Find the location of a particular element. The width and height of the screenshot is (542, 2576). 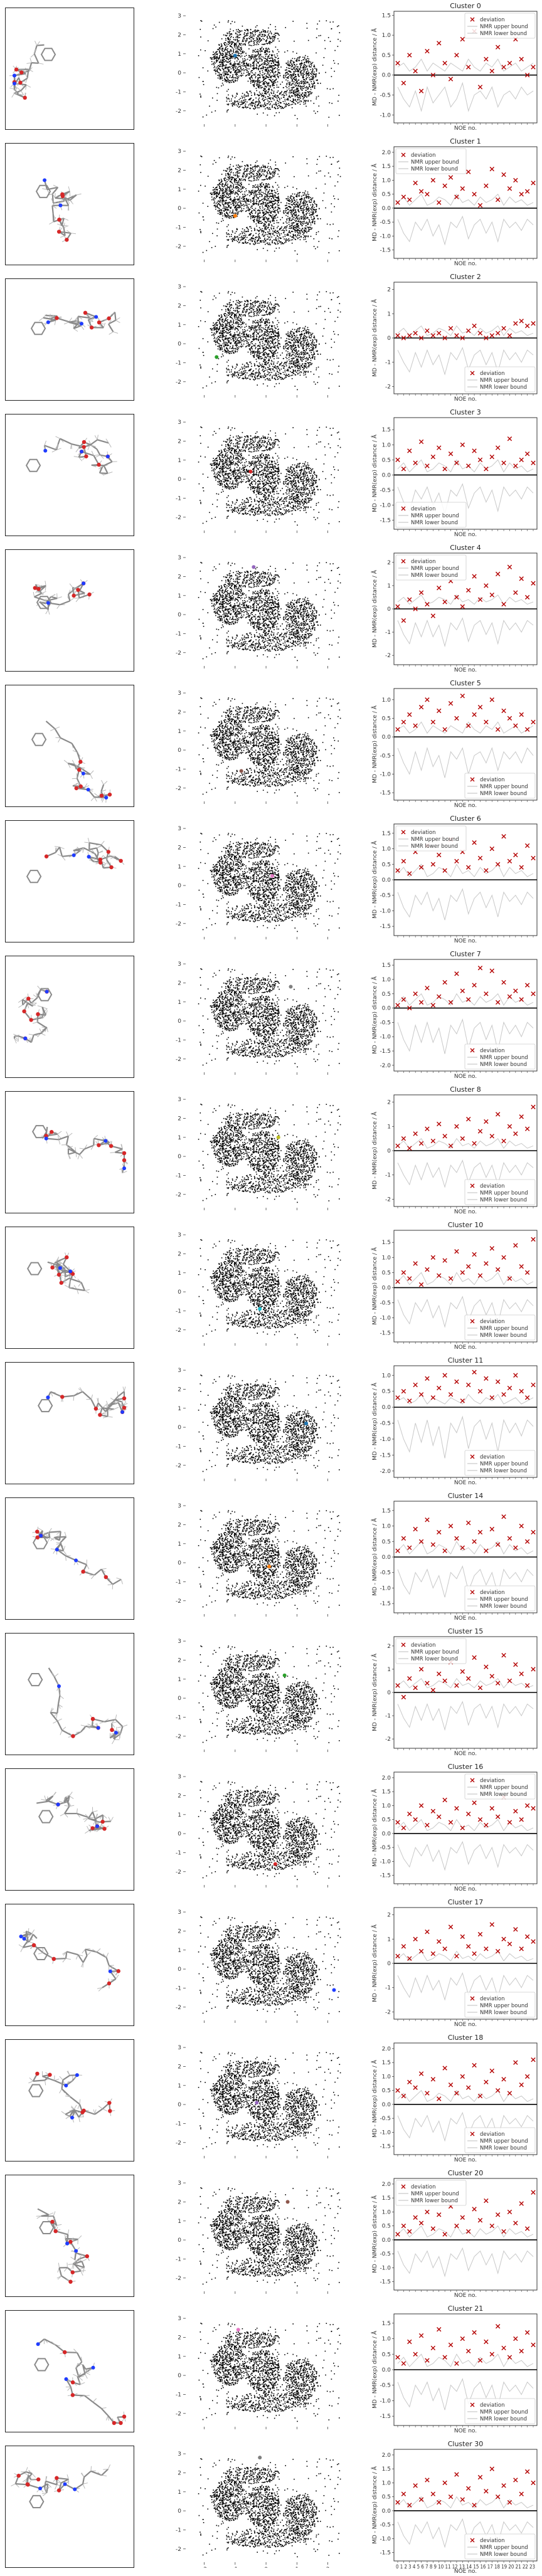

deviation-marker is located at coordinates (445, 63).